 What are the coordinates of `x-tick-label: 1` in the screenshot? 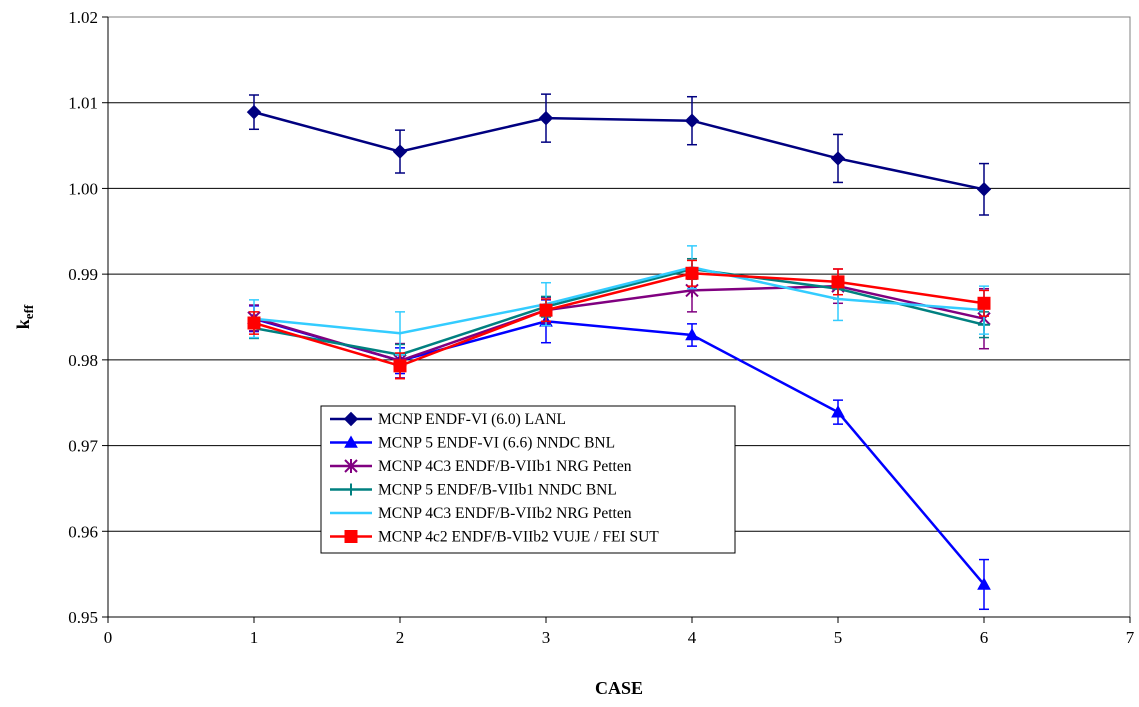 It's located at (254, 637).